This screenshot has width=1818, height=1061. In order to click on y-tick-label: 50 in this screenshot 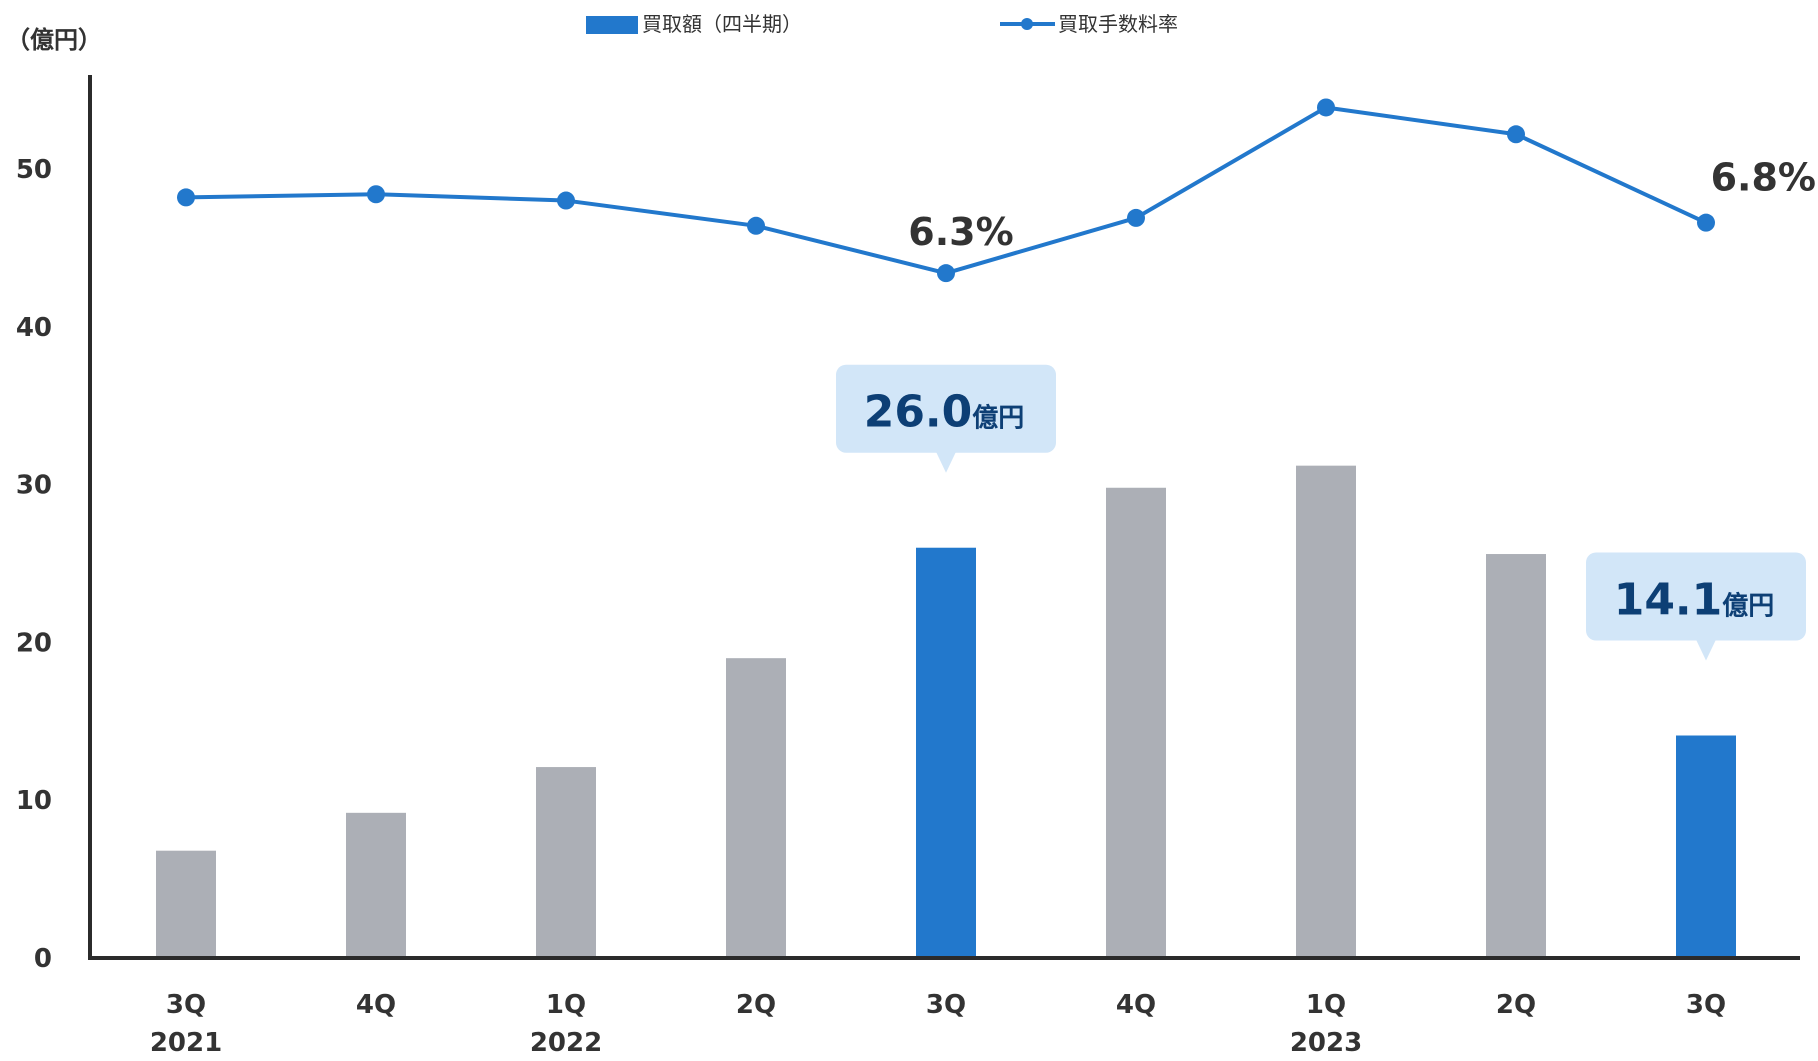, I will do `click(34, 170)`.